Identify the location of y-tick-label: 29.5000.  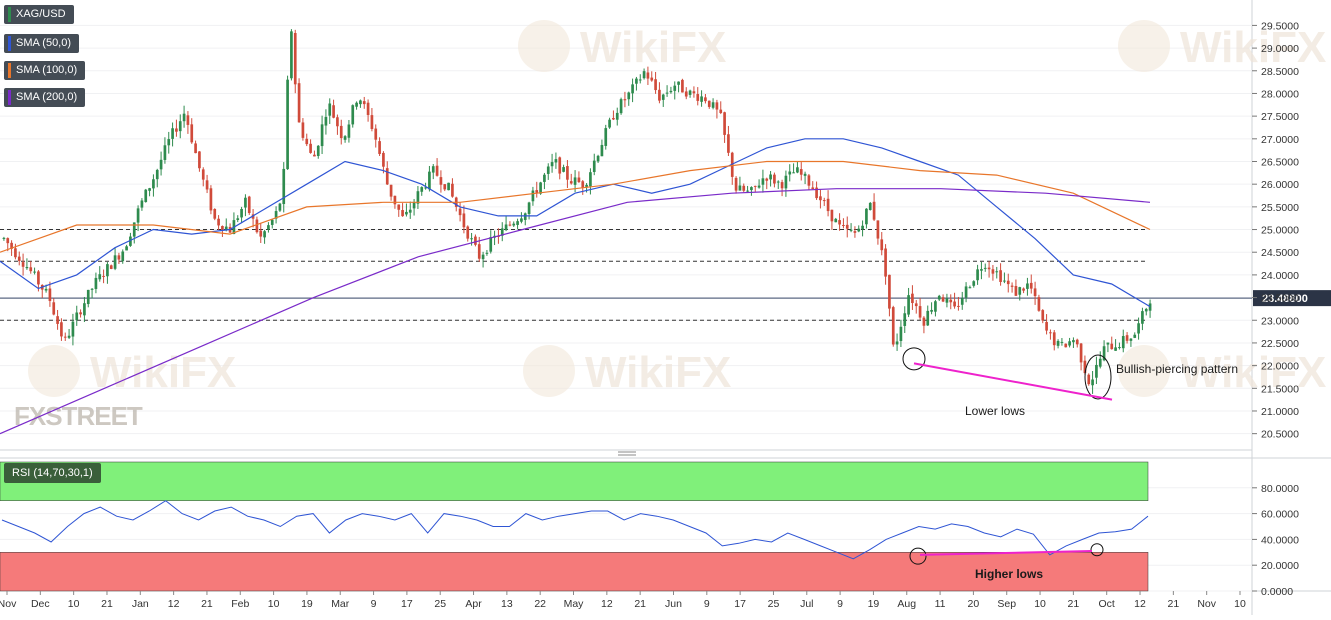
(1280, 26).